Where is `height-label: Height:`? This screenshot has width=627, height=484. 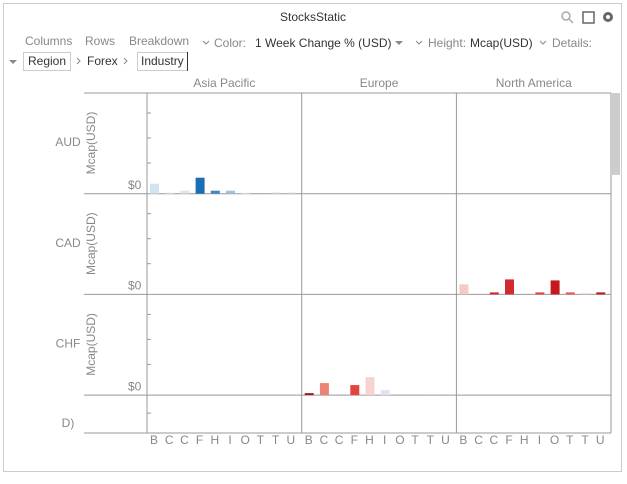
height-label: Height: is located at coordinates (447, 43).